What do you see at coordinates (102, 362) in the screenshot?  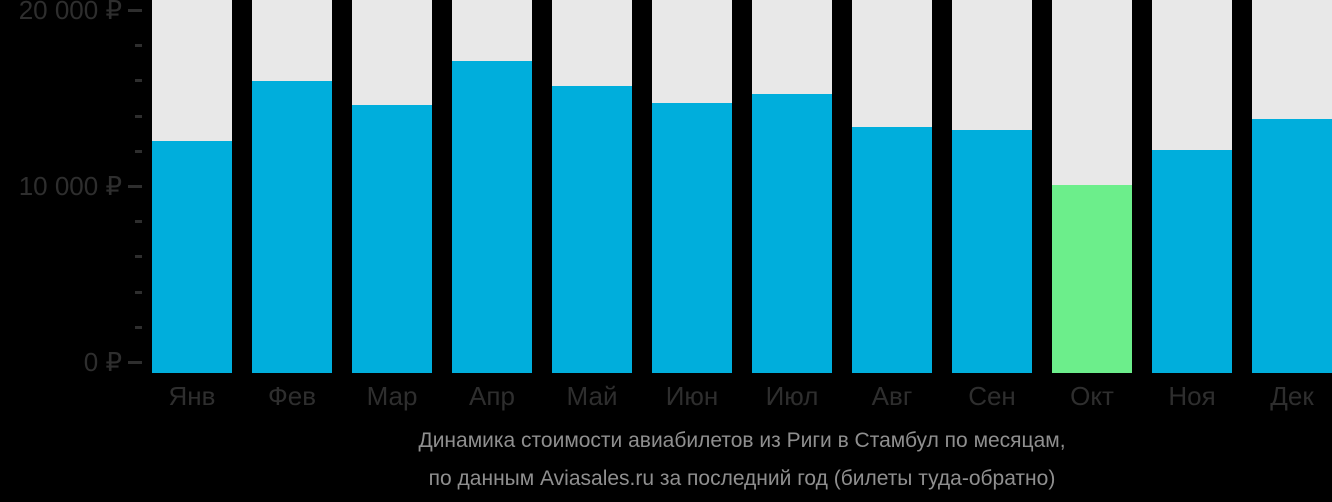 I see `y-axis-label: 0 ₽` at bounding box center [102, 362].